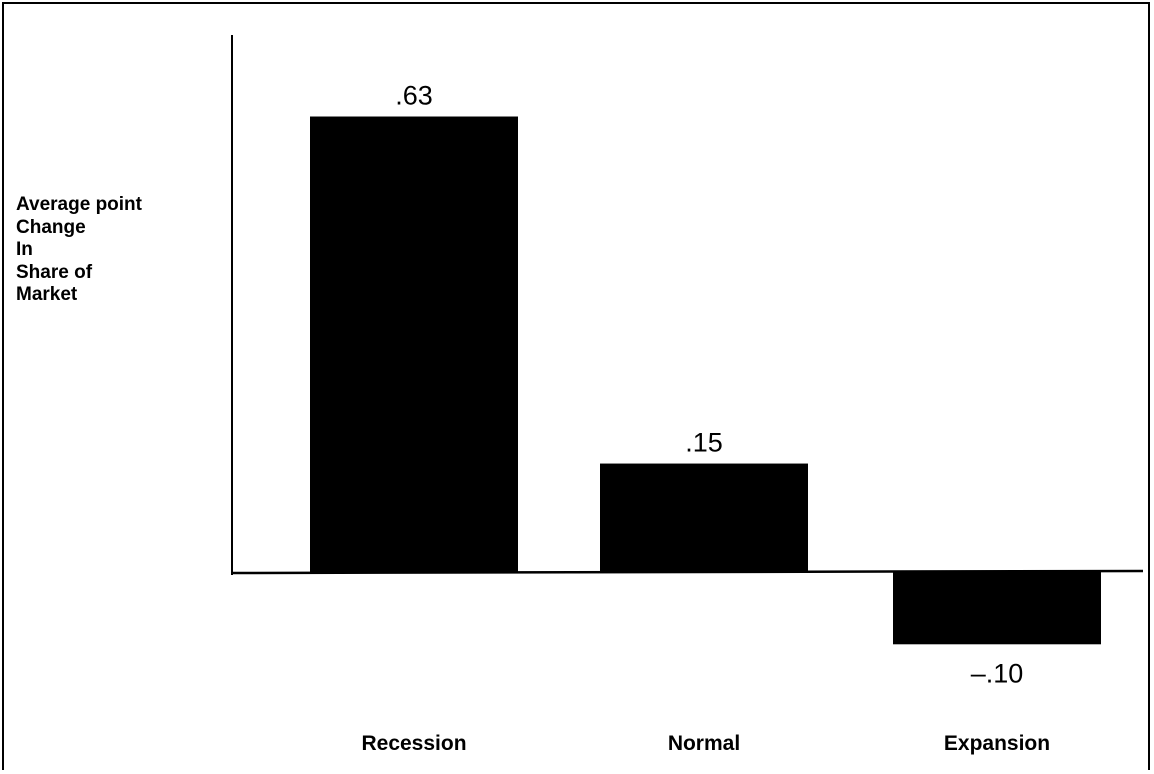  What do you see at coordinates (413, 743) in the screenshot?
I see `category-label-recession: Recession` at bounding box center [413, 743].